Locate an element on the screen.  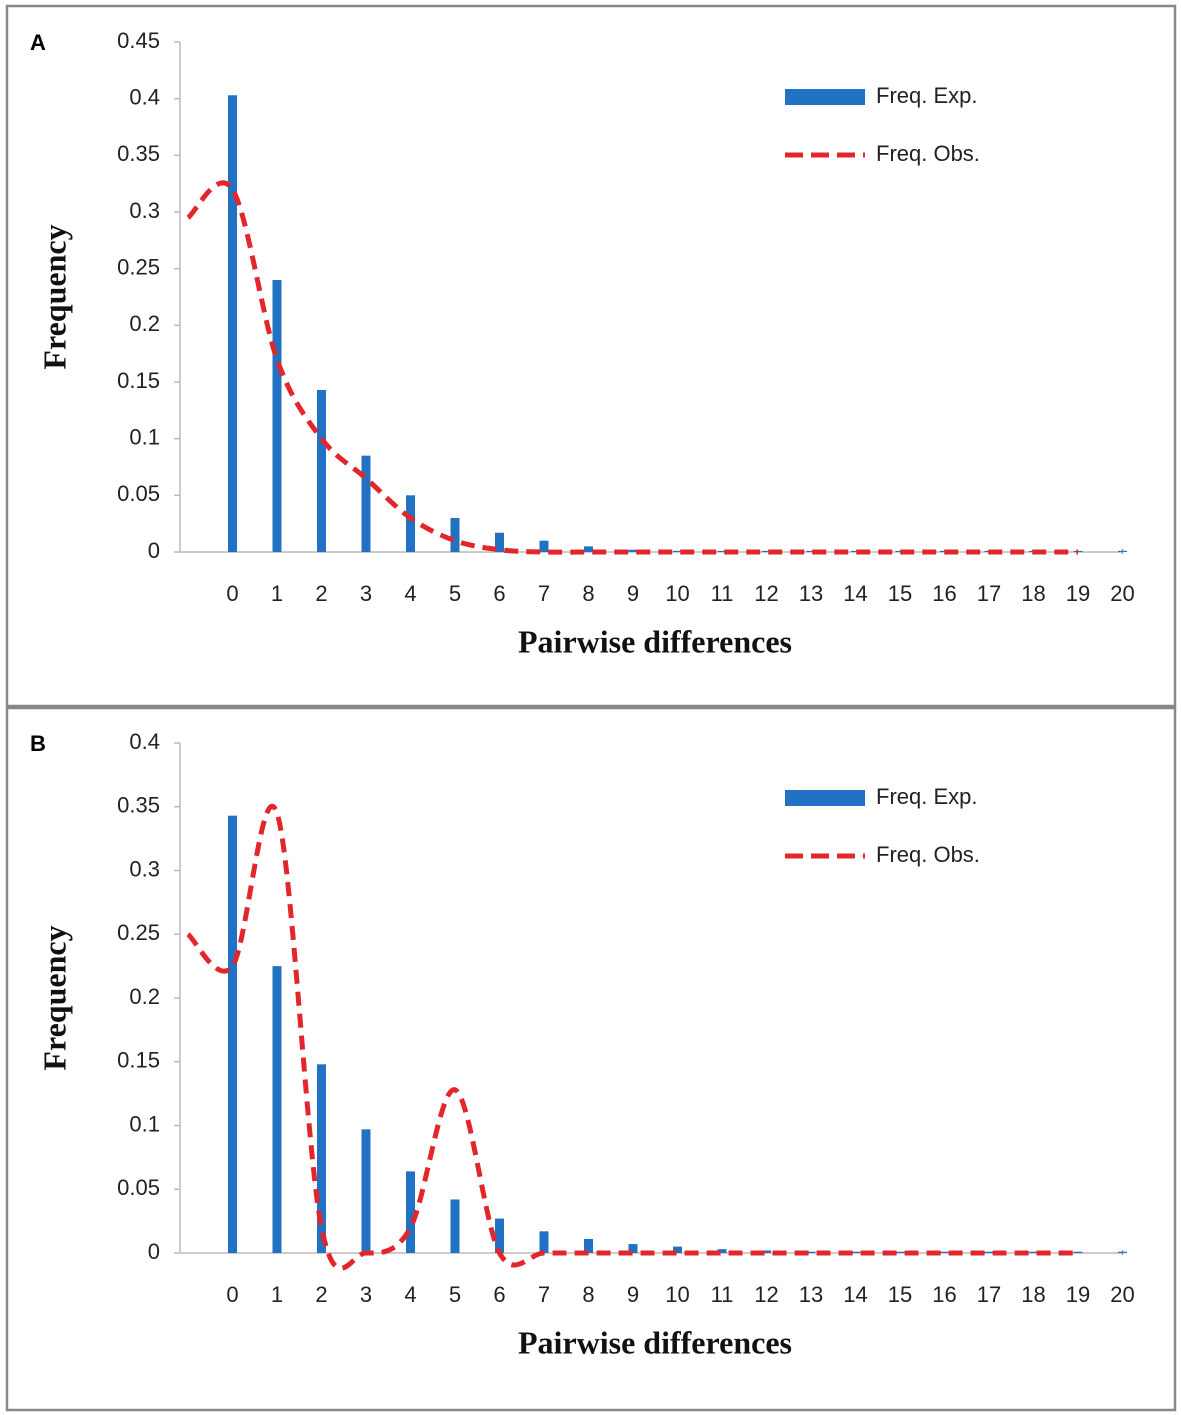
x-tick-label: 13 is located at coordinates (811, 593).